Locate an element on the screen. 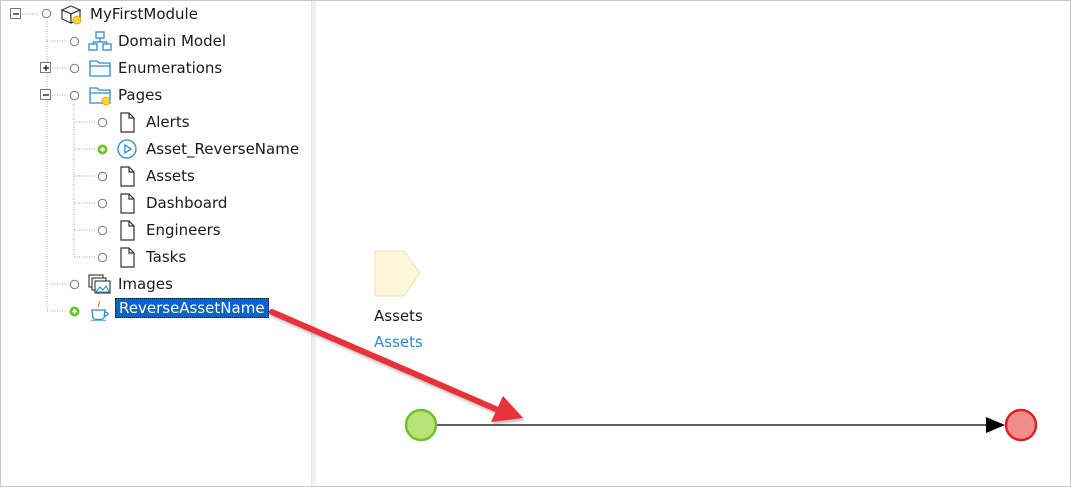 This screenshot has width=1071, height=487. tree-item-label: MyFirstModule is located at coordinates (144, 14).